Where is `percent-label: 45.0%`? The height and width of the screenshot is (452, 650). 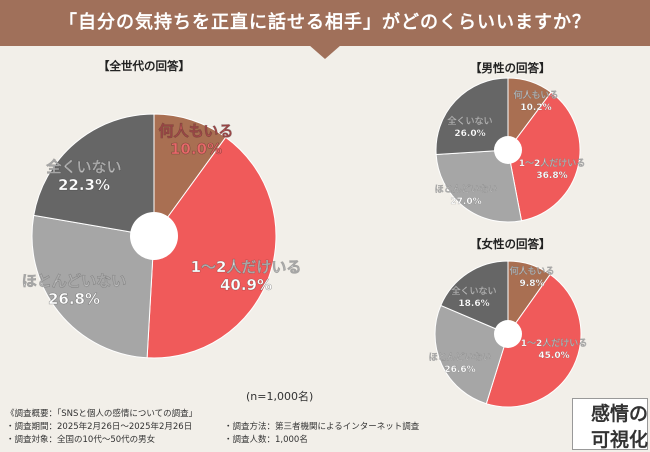 percent-label: 45.0% is located at coordinates (553, 356).